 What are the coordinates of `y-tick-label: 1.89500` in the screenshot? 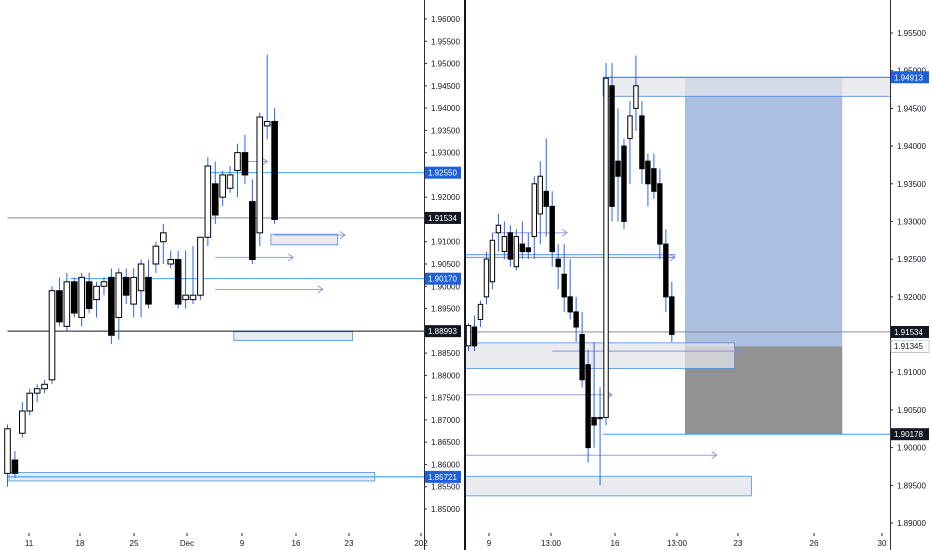 It's located at (445, 309).